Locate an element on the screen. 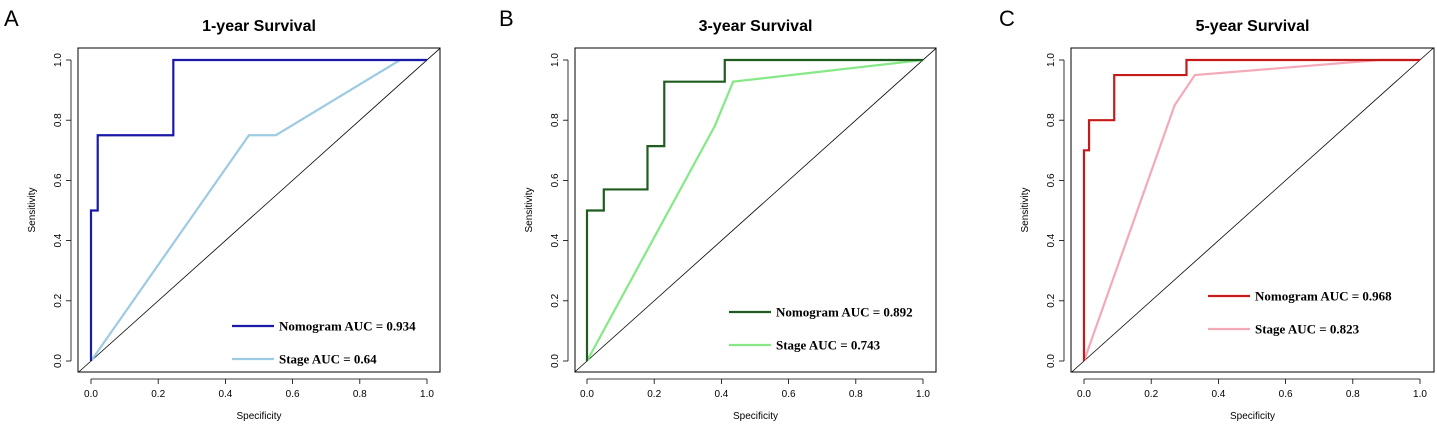  legend-label-nomogram: Nomogram AUC = 0.934 is located at coordinates (347, 326).